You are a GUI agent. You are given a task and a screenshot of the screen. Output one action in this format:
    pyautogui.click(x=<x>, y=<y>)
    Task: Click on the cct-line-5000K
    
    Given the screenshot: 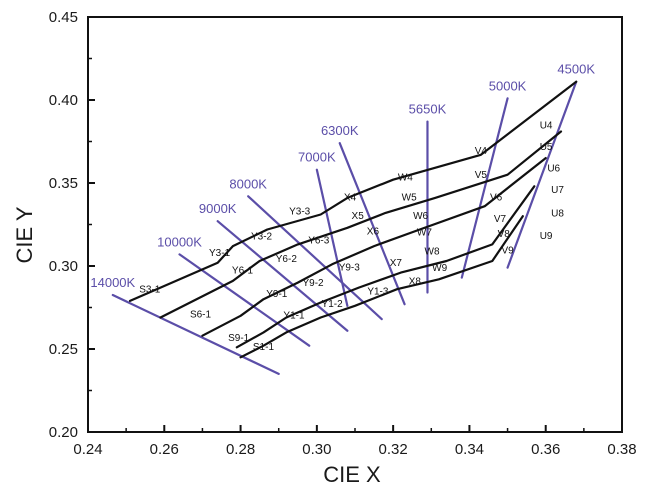 What is the action you would take?
    pyautogui.click(x=484, y=188)
    